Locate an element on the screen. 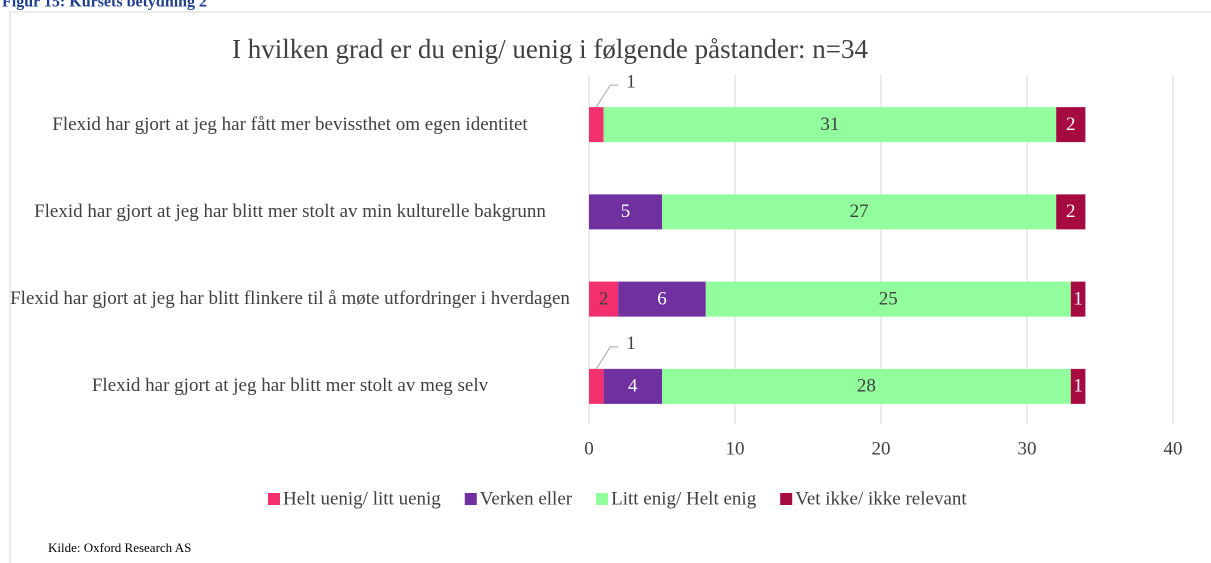 The width and height of the screenshot is (1211, 563). source: Kilde: Oxford Research AS is located at coordinates (119, 547).